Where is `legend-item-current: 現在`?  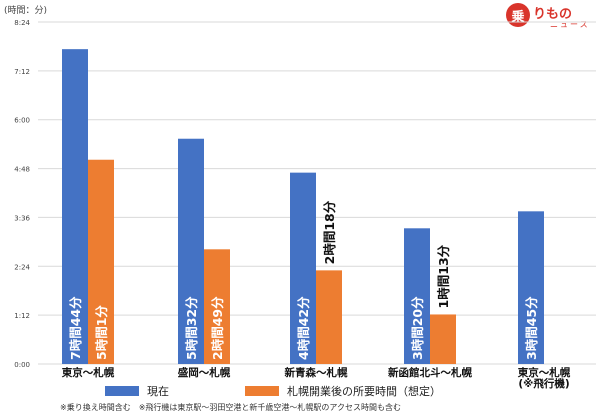
legend-item-current: 現在 is located at coordinates (137, 391).